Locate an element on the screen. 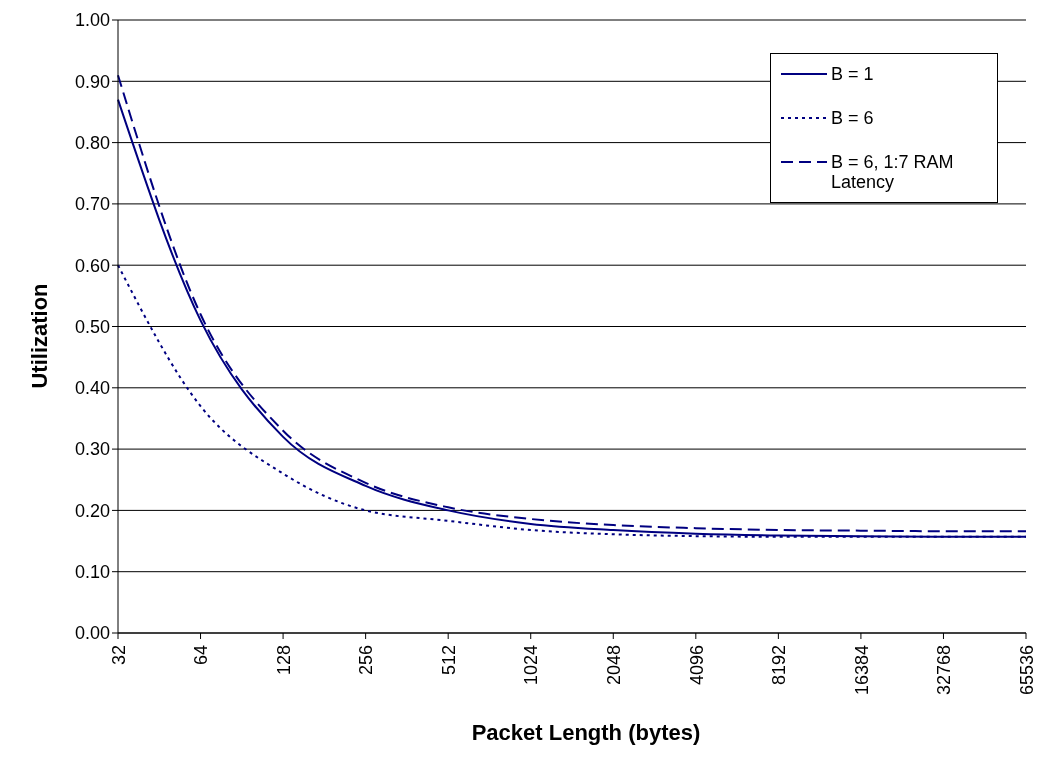 Image resolution: width=1039 pixels, height=767 pixels. x-tick-label: 32768 is located at coordinates (944, 670).